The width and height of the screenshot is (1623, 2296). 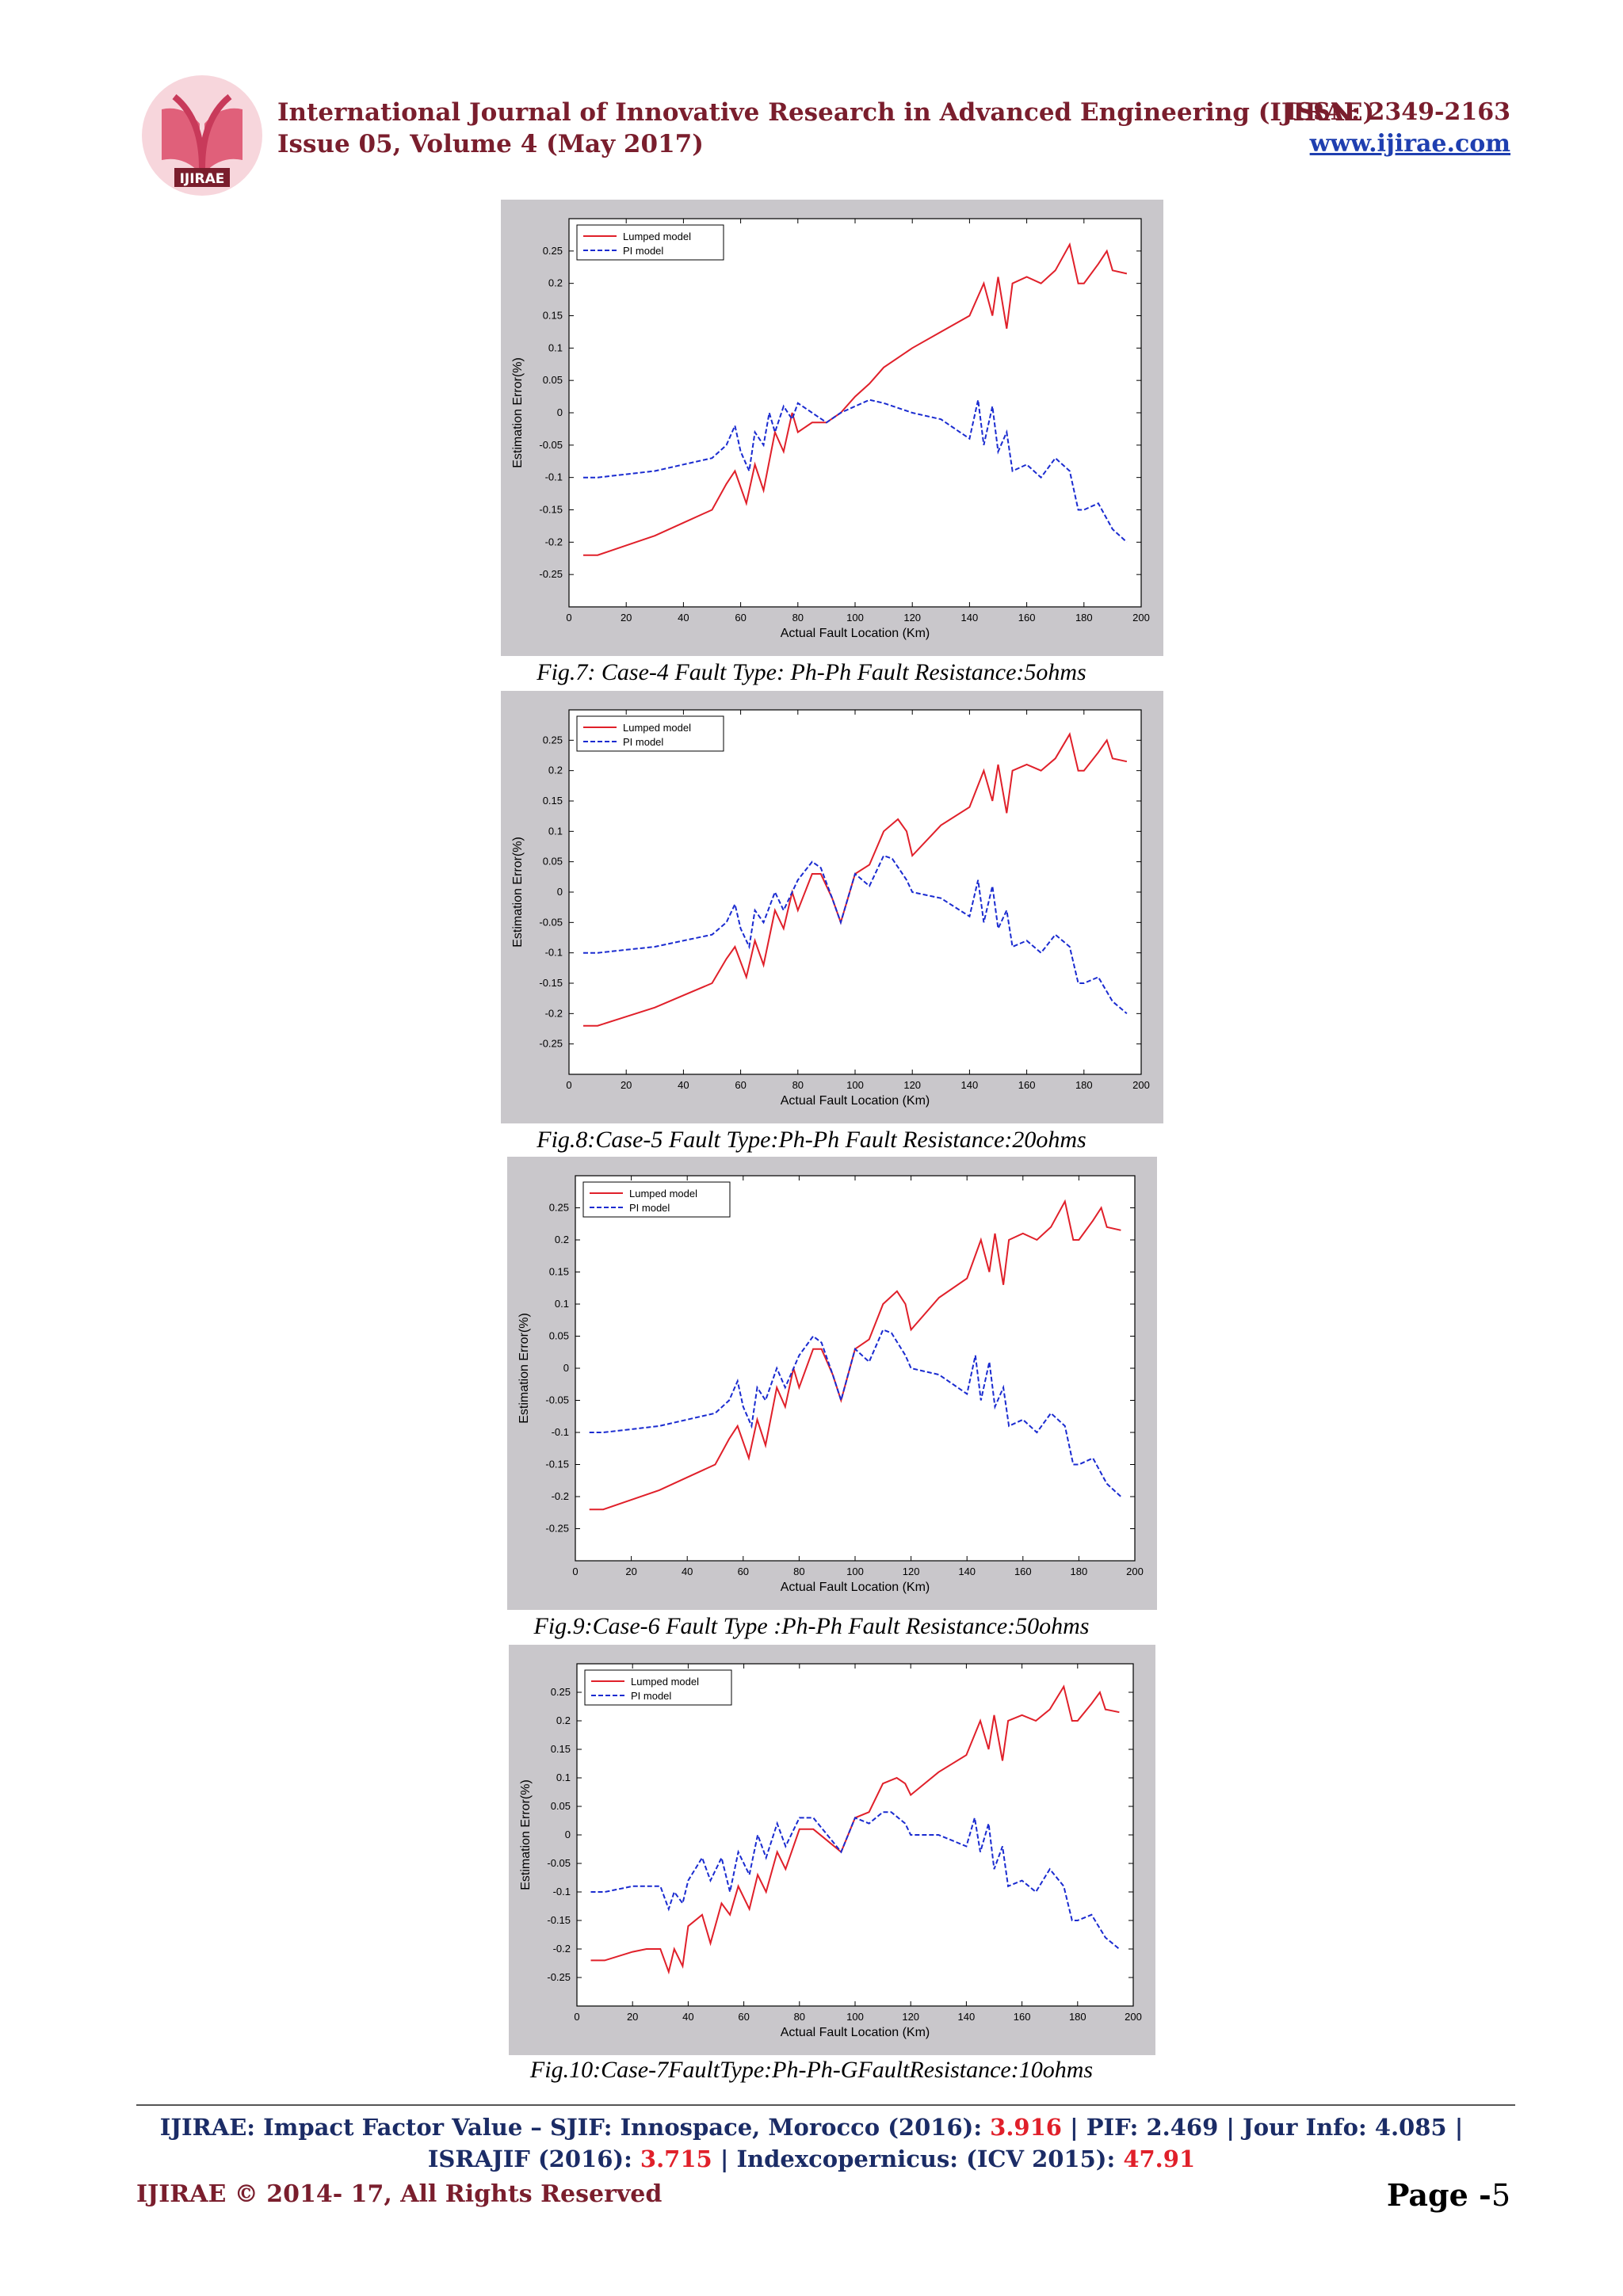 I want to click on israjif-value: 3.715, so click(x=676, y=2158).